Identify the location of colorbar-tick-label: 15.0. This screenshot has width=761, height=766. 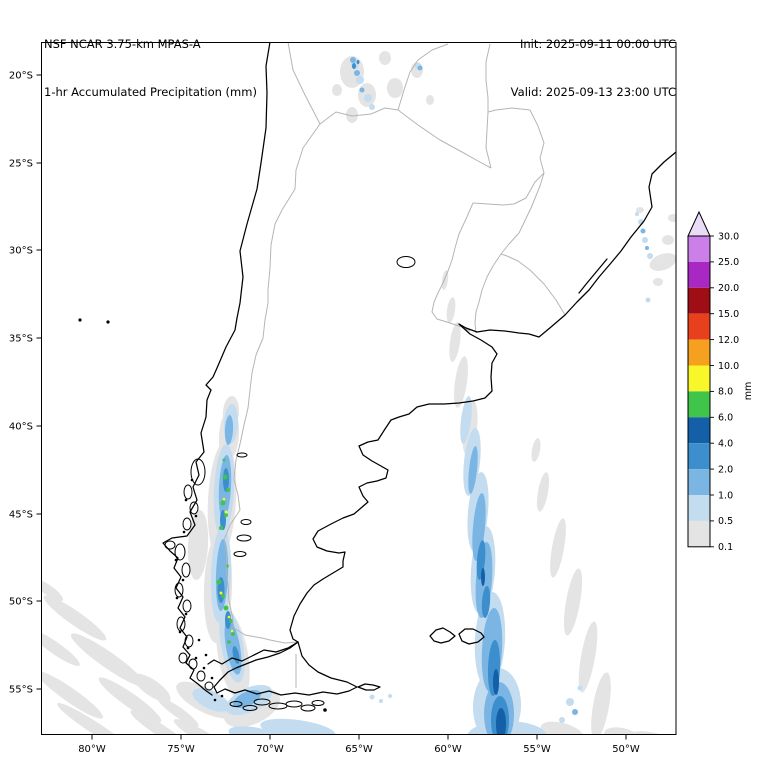
(728, 314).